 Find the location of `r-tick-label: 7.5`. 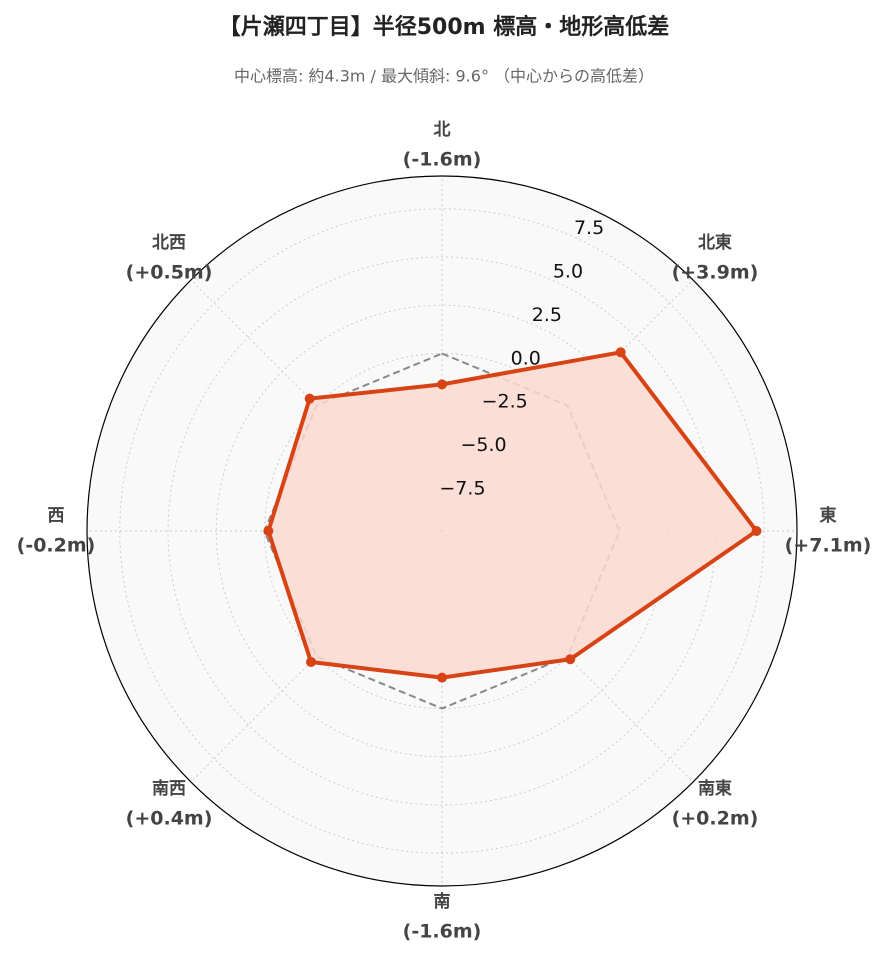

r-tick-label: 7.5 is located at coordinates (589, 228).